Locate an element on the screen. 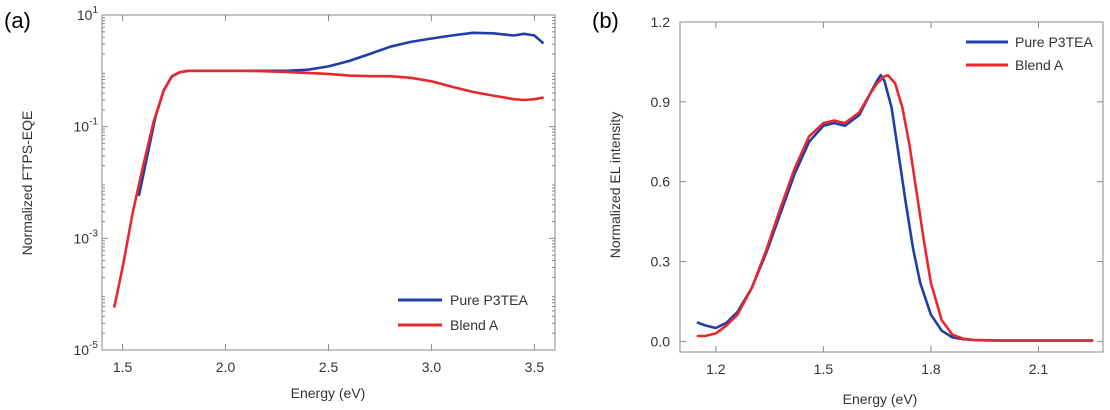 The width and height of the screenshot is (1110, 410). panel-b-y-axis-title: Normalized EL intensity is located at coordinates (615, 185).